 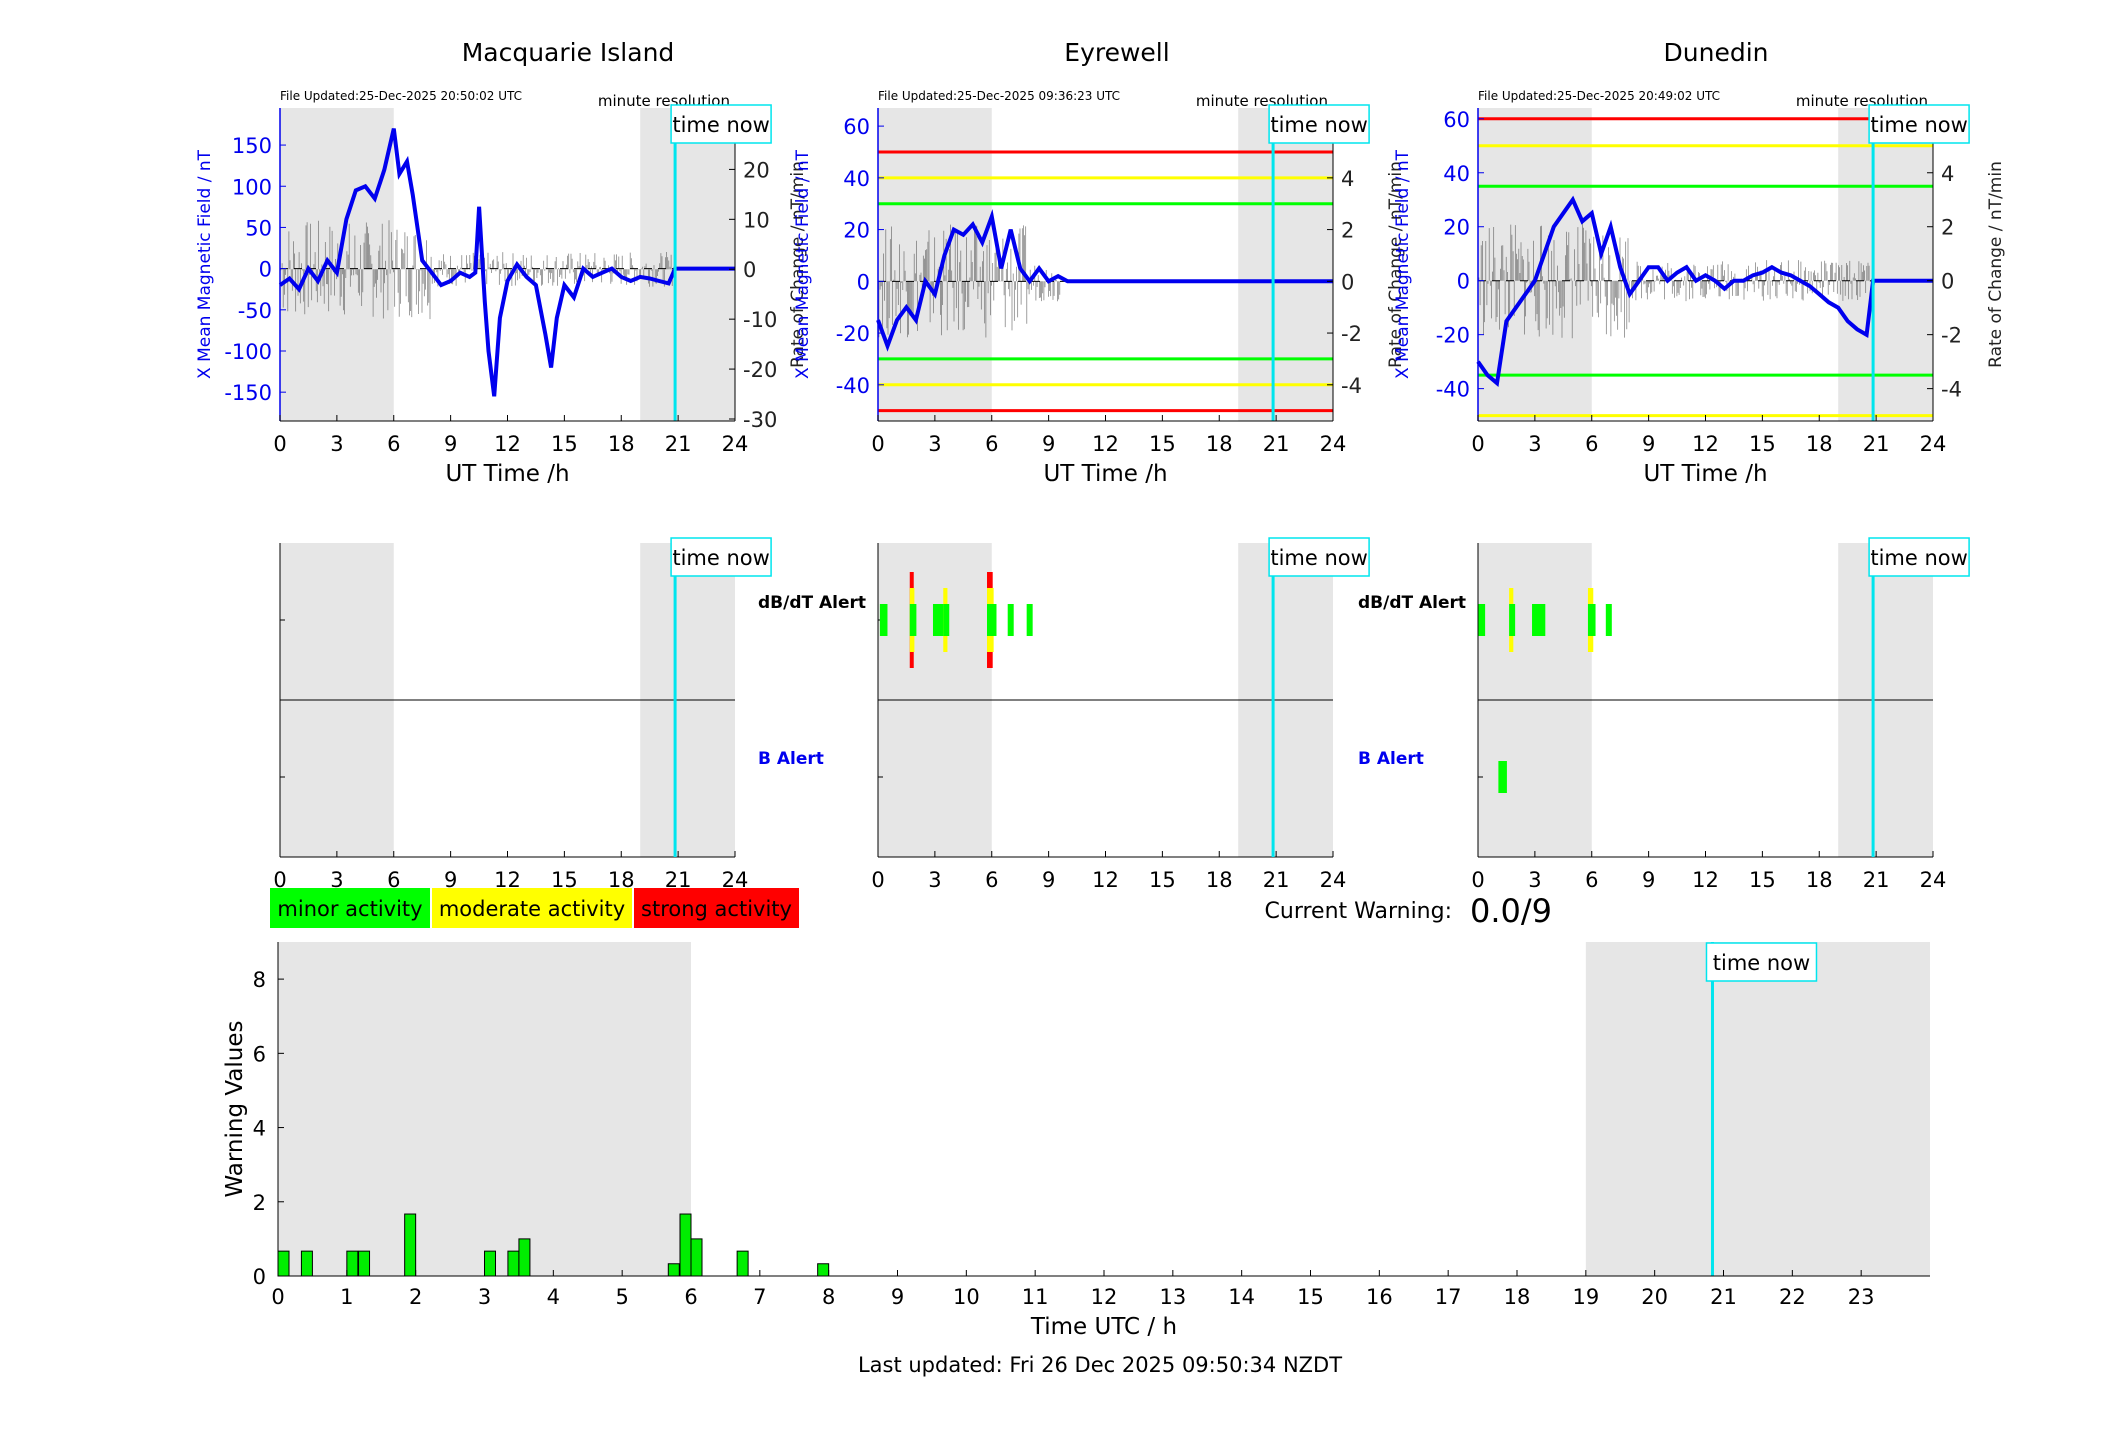 What do you see at coordinates (621, 1297) in the screenshot?
I see `x-tick-label: 5` at bounding box center [621, 1297].